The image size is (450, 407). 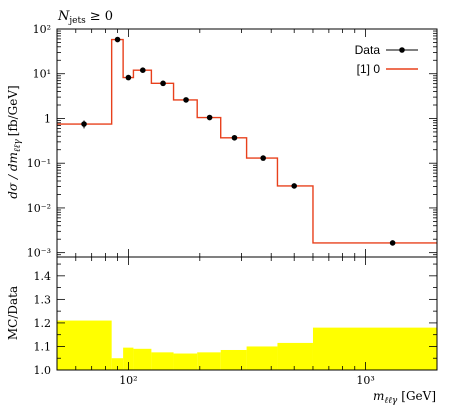 I want to click on main-ylabel: dσ / dmℓℓγ [fb/GeV], so click(x=14, y=141).